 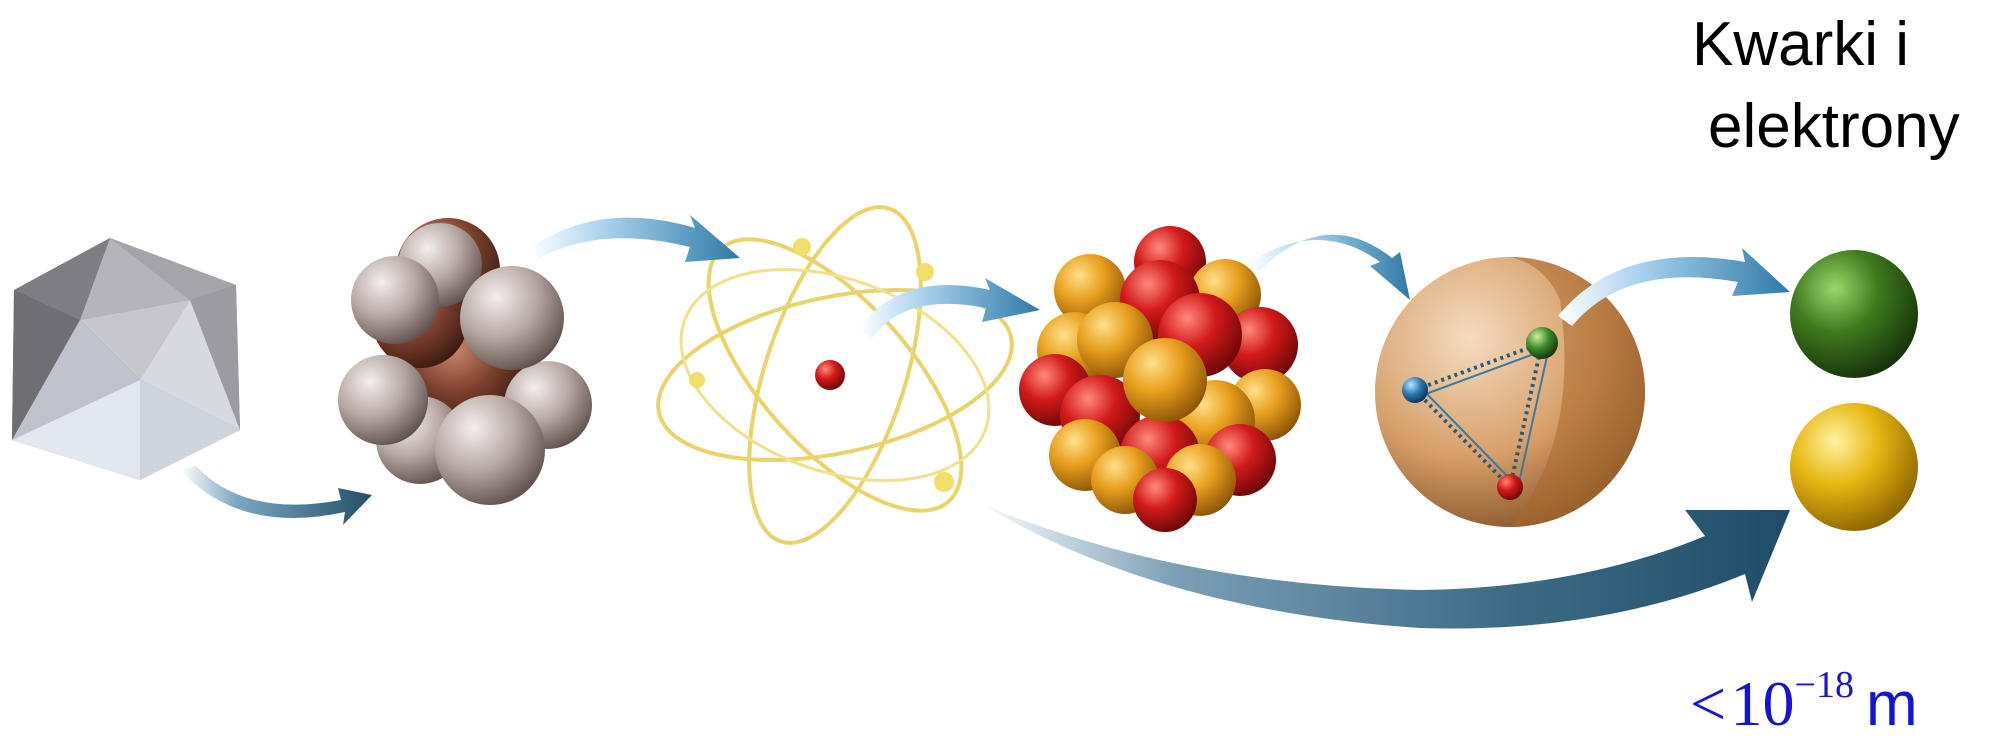 I want to click on title-line-1: Kwarki i, so click(x=1801, y=44).